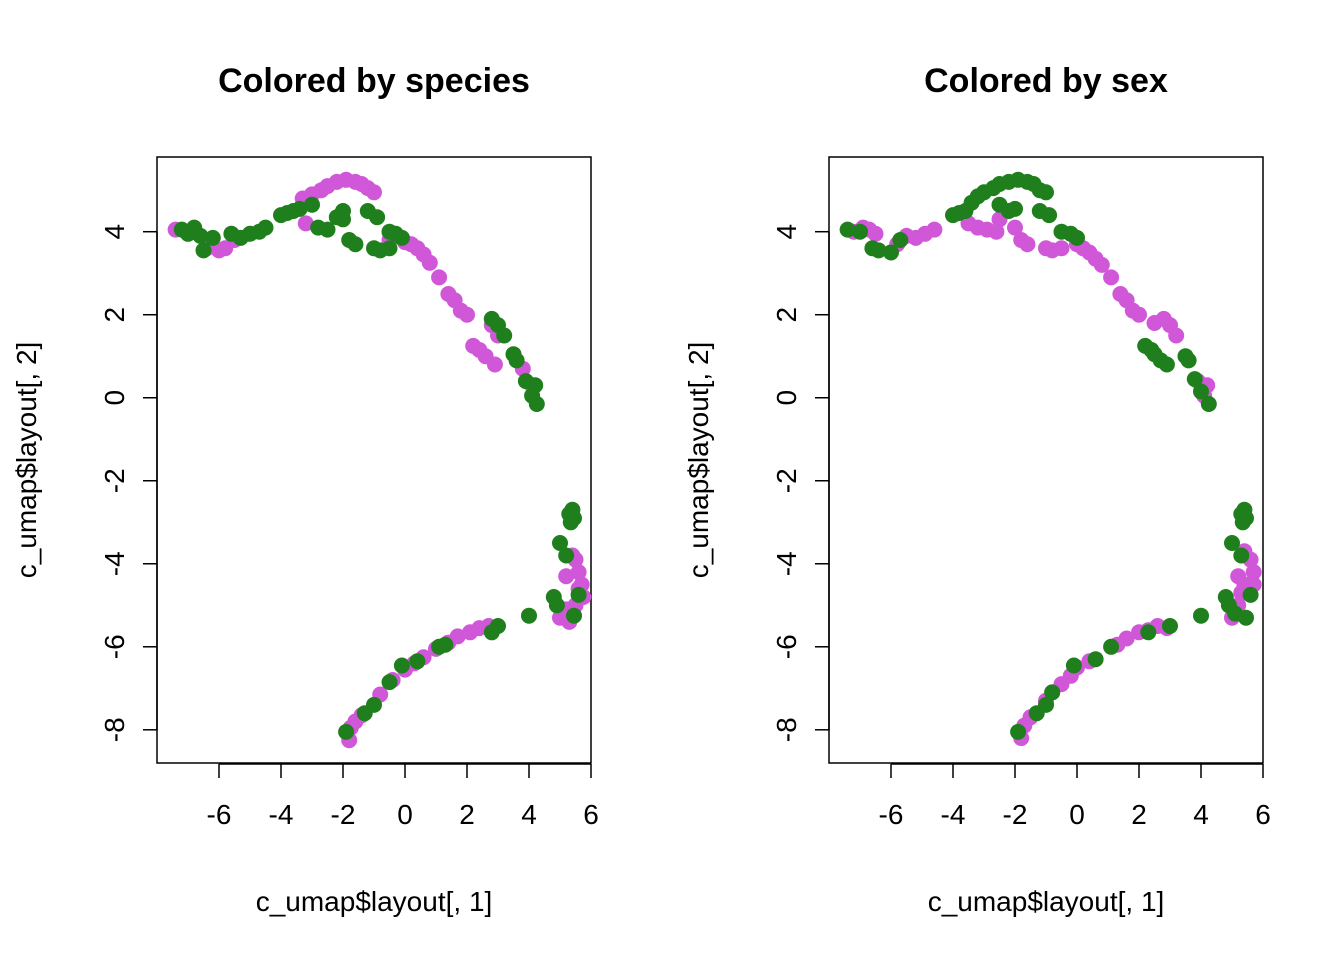  What do you see at coordinates (1046, 81) in the screenshot?
I see `plot-title: Colored by sex` at bounding box center [1046, 81].